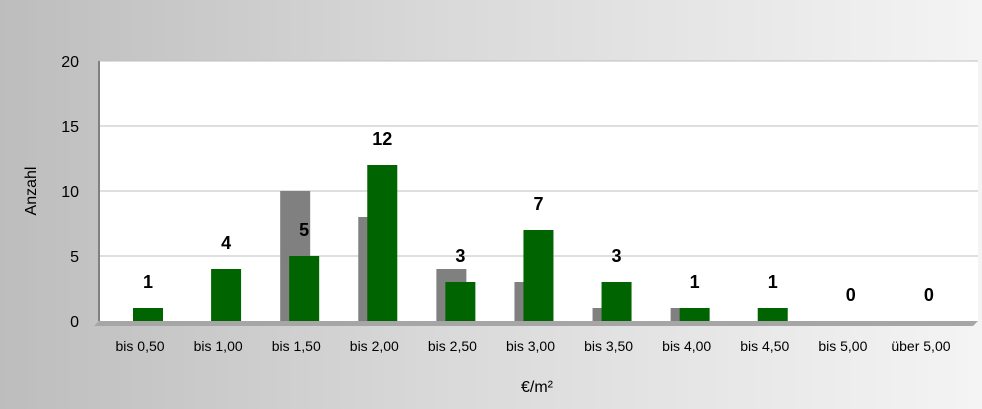 Image resolution: width=982 pixels, height=409 pixels. I want to click on data-label: 12, so click(382, 139).